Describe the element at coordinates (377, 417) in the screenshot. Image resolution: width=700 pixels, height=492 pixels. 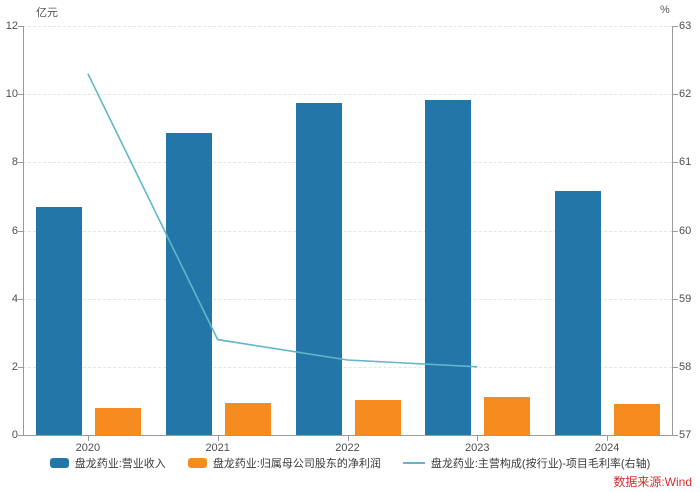
I see `bar-net-profit-2022` at that location.